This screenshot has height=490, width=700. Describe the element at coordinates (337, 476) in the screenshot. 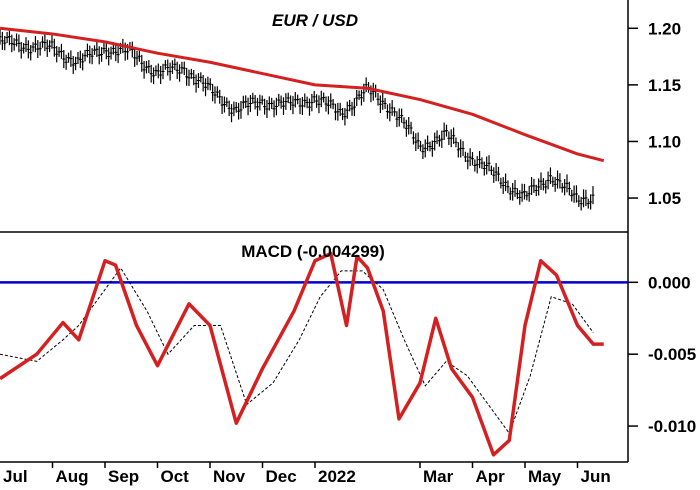

I see `x-tick-label: 2022` at that location.